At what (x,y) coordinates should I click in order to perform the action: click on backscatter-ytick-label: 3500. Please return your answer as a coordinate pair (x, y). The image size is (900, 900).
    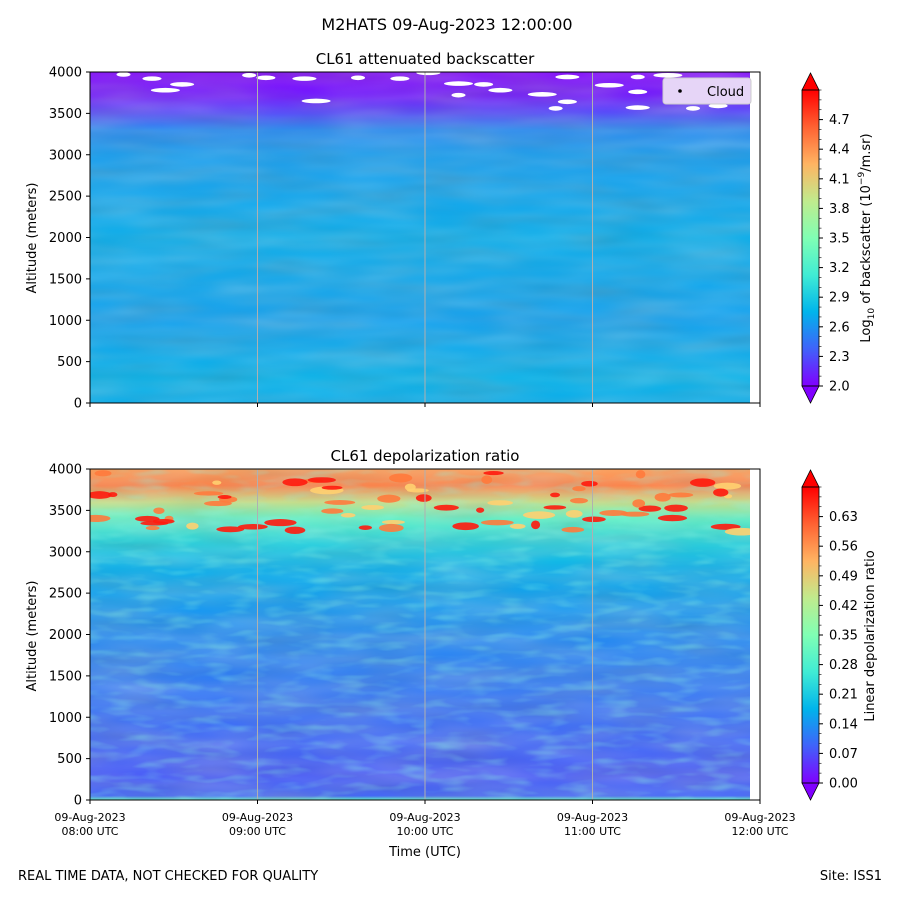
    Looking at the image, I should click on (65, 114).